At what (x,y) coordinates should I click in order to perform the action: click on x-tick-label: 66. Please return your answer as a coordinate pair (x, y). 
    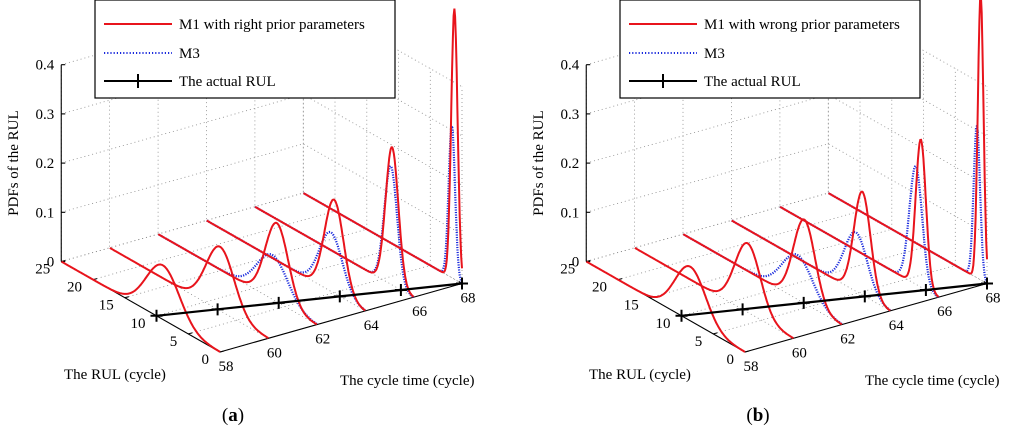
    Looking at the image, I should click on (420, 312).